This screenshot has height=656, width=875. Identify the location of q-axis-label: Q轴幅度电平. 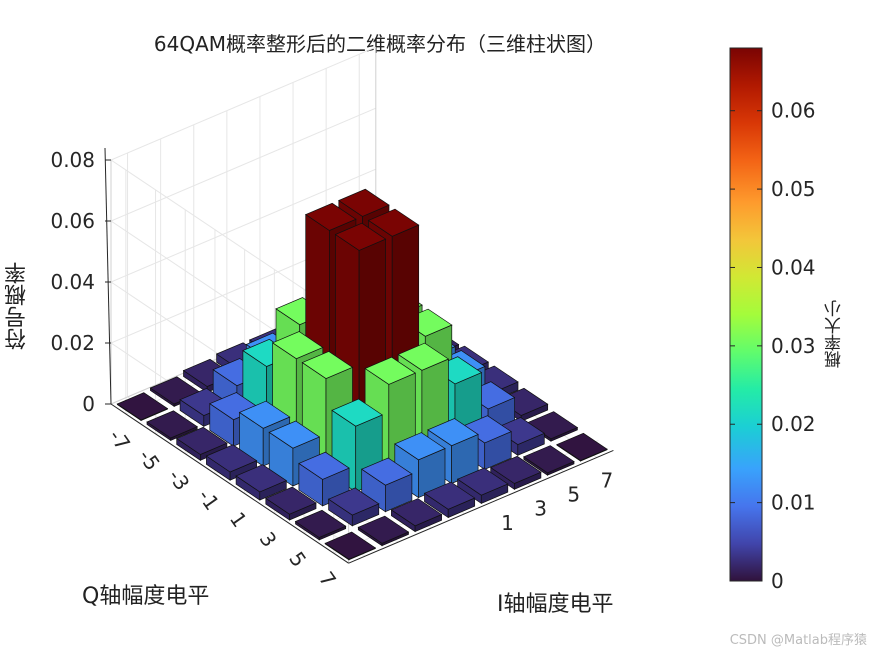
(146, 596).